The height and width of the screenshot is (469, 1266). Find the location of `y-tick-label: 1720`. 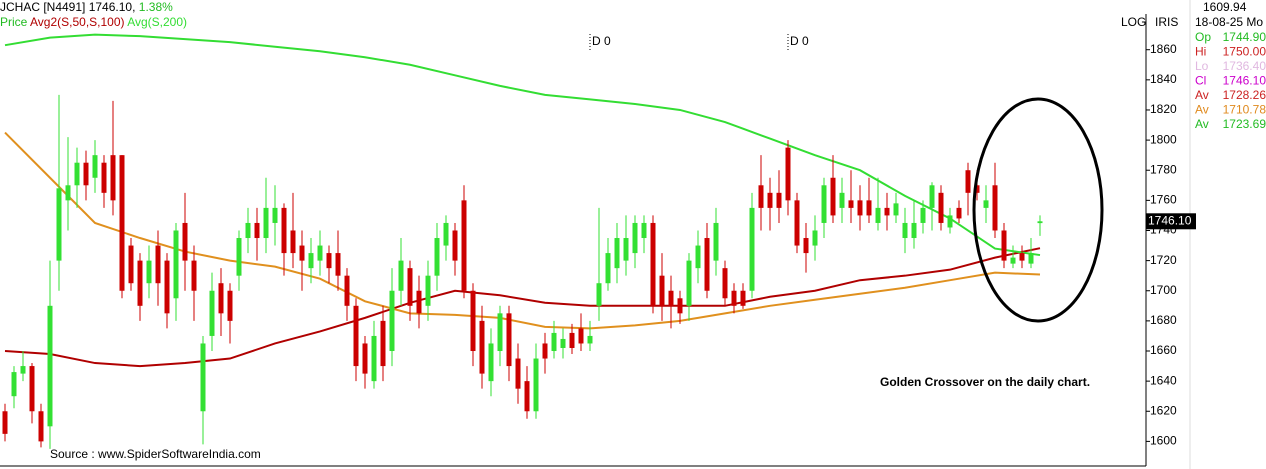

y-tick-label: 1720 is located at coordinates (1163, 260).